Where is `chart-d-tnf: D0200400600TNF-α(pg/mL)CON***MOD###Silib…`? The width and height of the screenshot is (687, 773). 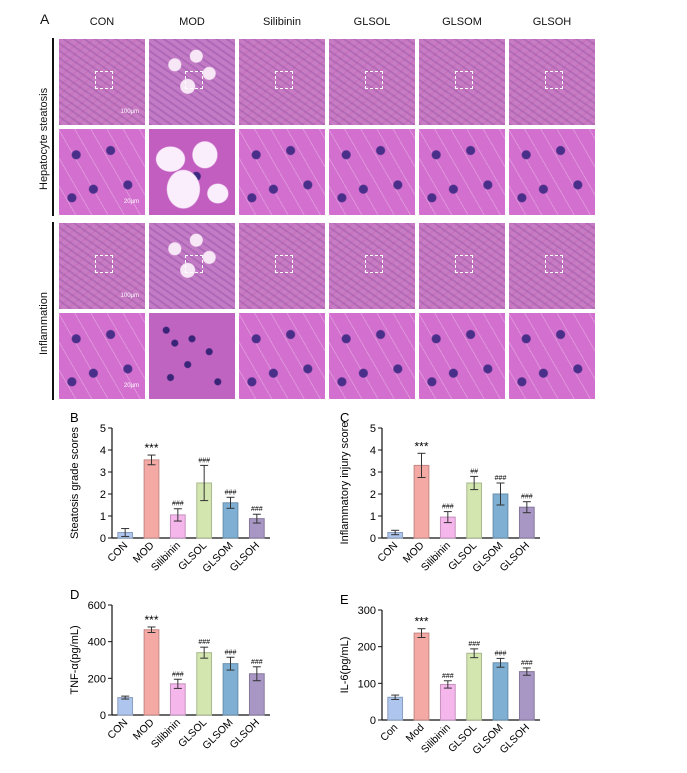 chart-d-tnf: D0200400600TNF-α(pg/mL)CON***MOD###Silib… is located at coordinates (169, 669).